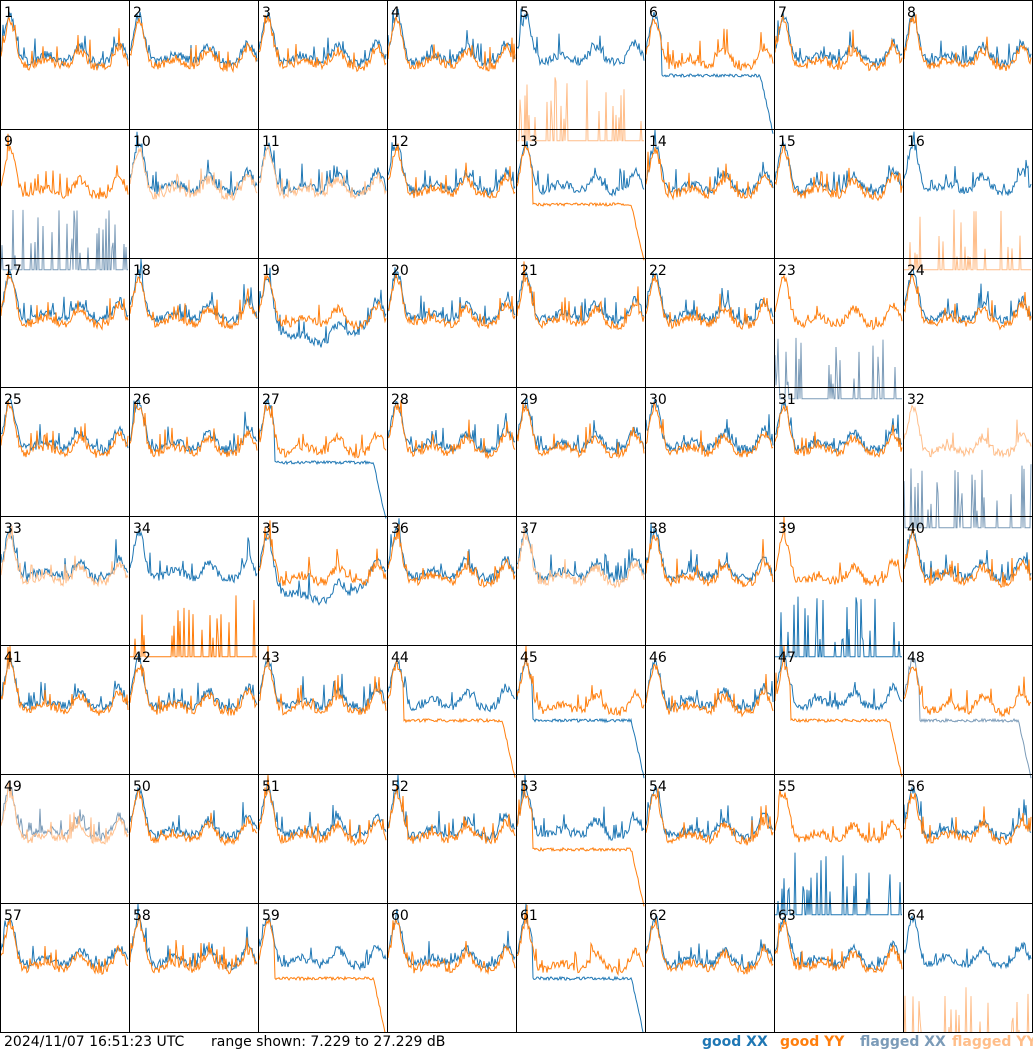 This screenshot has width=1033, height=1053. I want to click on panel-12-yy-series, so click(451, 171).